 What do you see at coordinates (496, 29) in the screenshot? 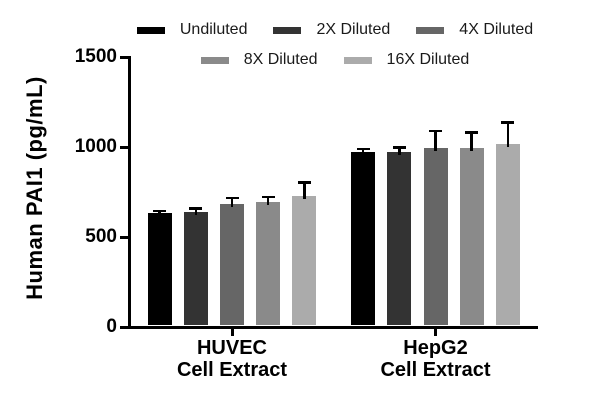
I see `legend-label: 4X Diluted` at bounding box center [496, 29].